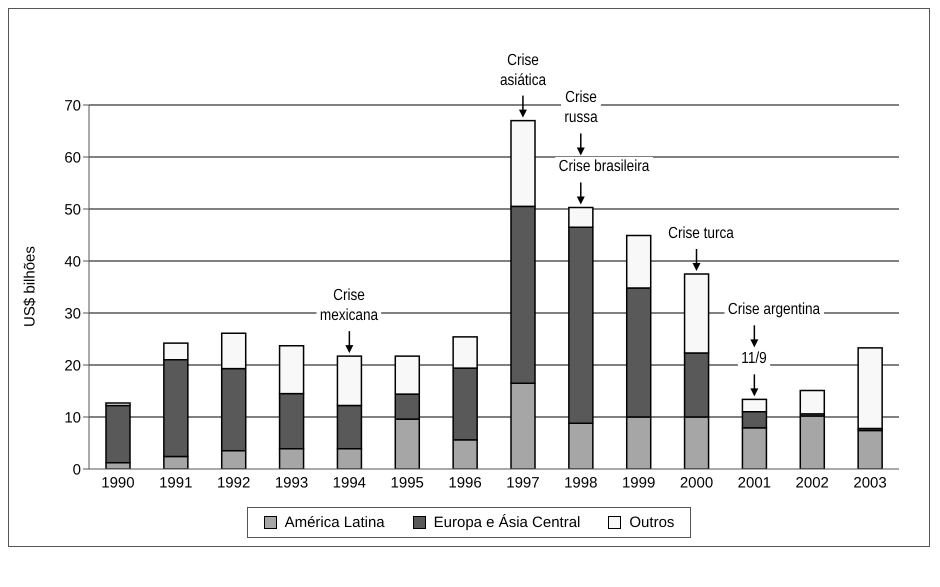 Image resolution: width=940 pixels, height=587 pixels. I want to click on legend-label: Outros, so click(651, 522).